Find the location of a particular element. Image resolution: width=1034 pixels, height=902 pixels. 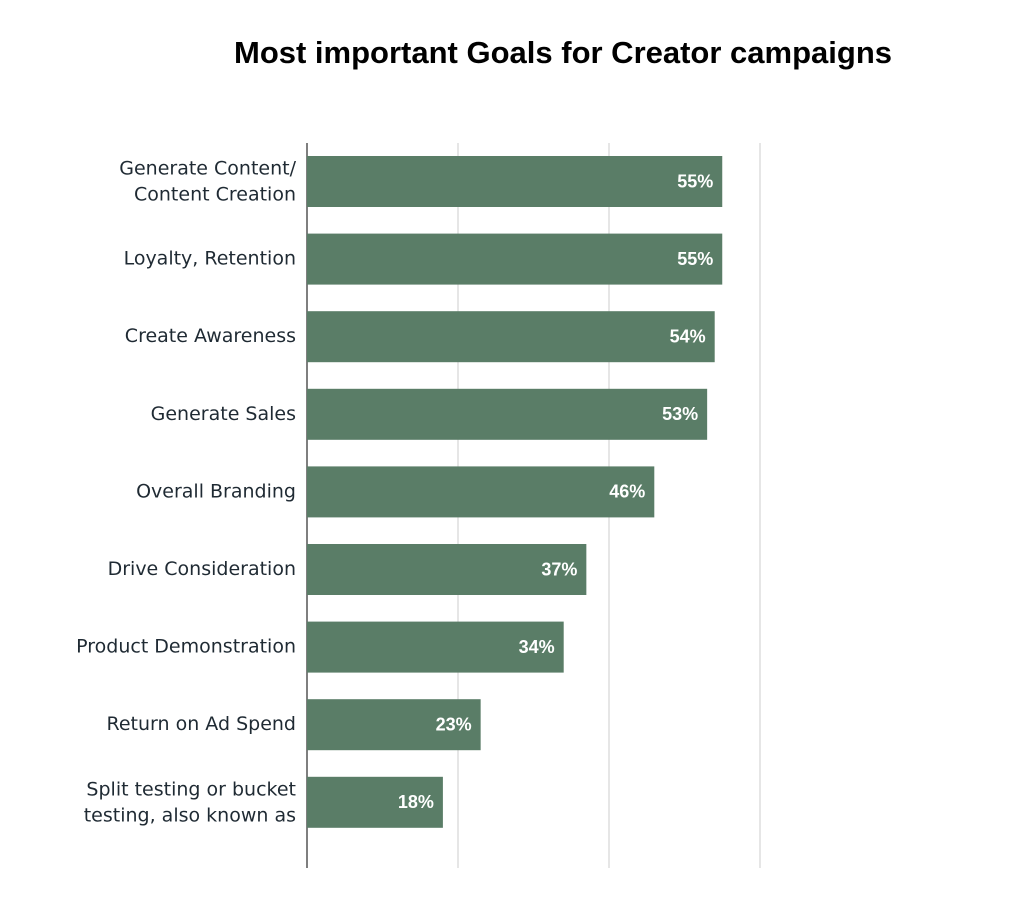

y-tick-label: Create Awareness is located at coordinates (210, 336).